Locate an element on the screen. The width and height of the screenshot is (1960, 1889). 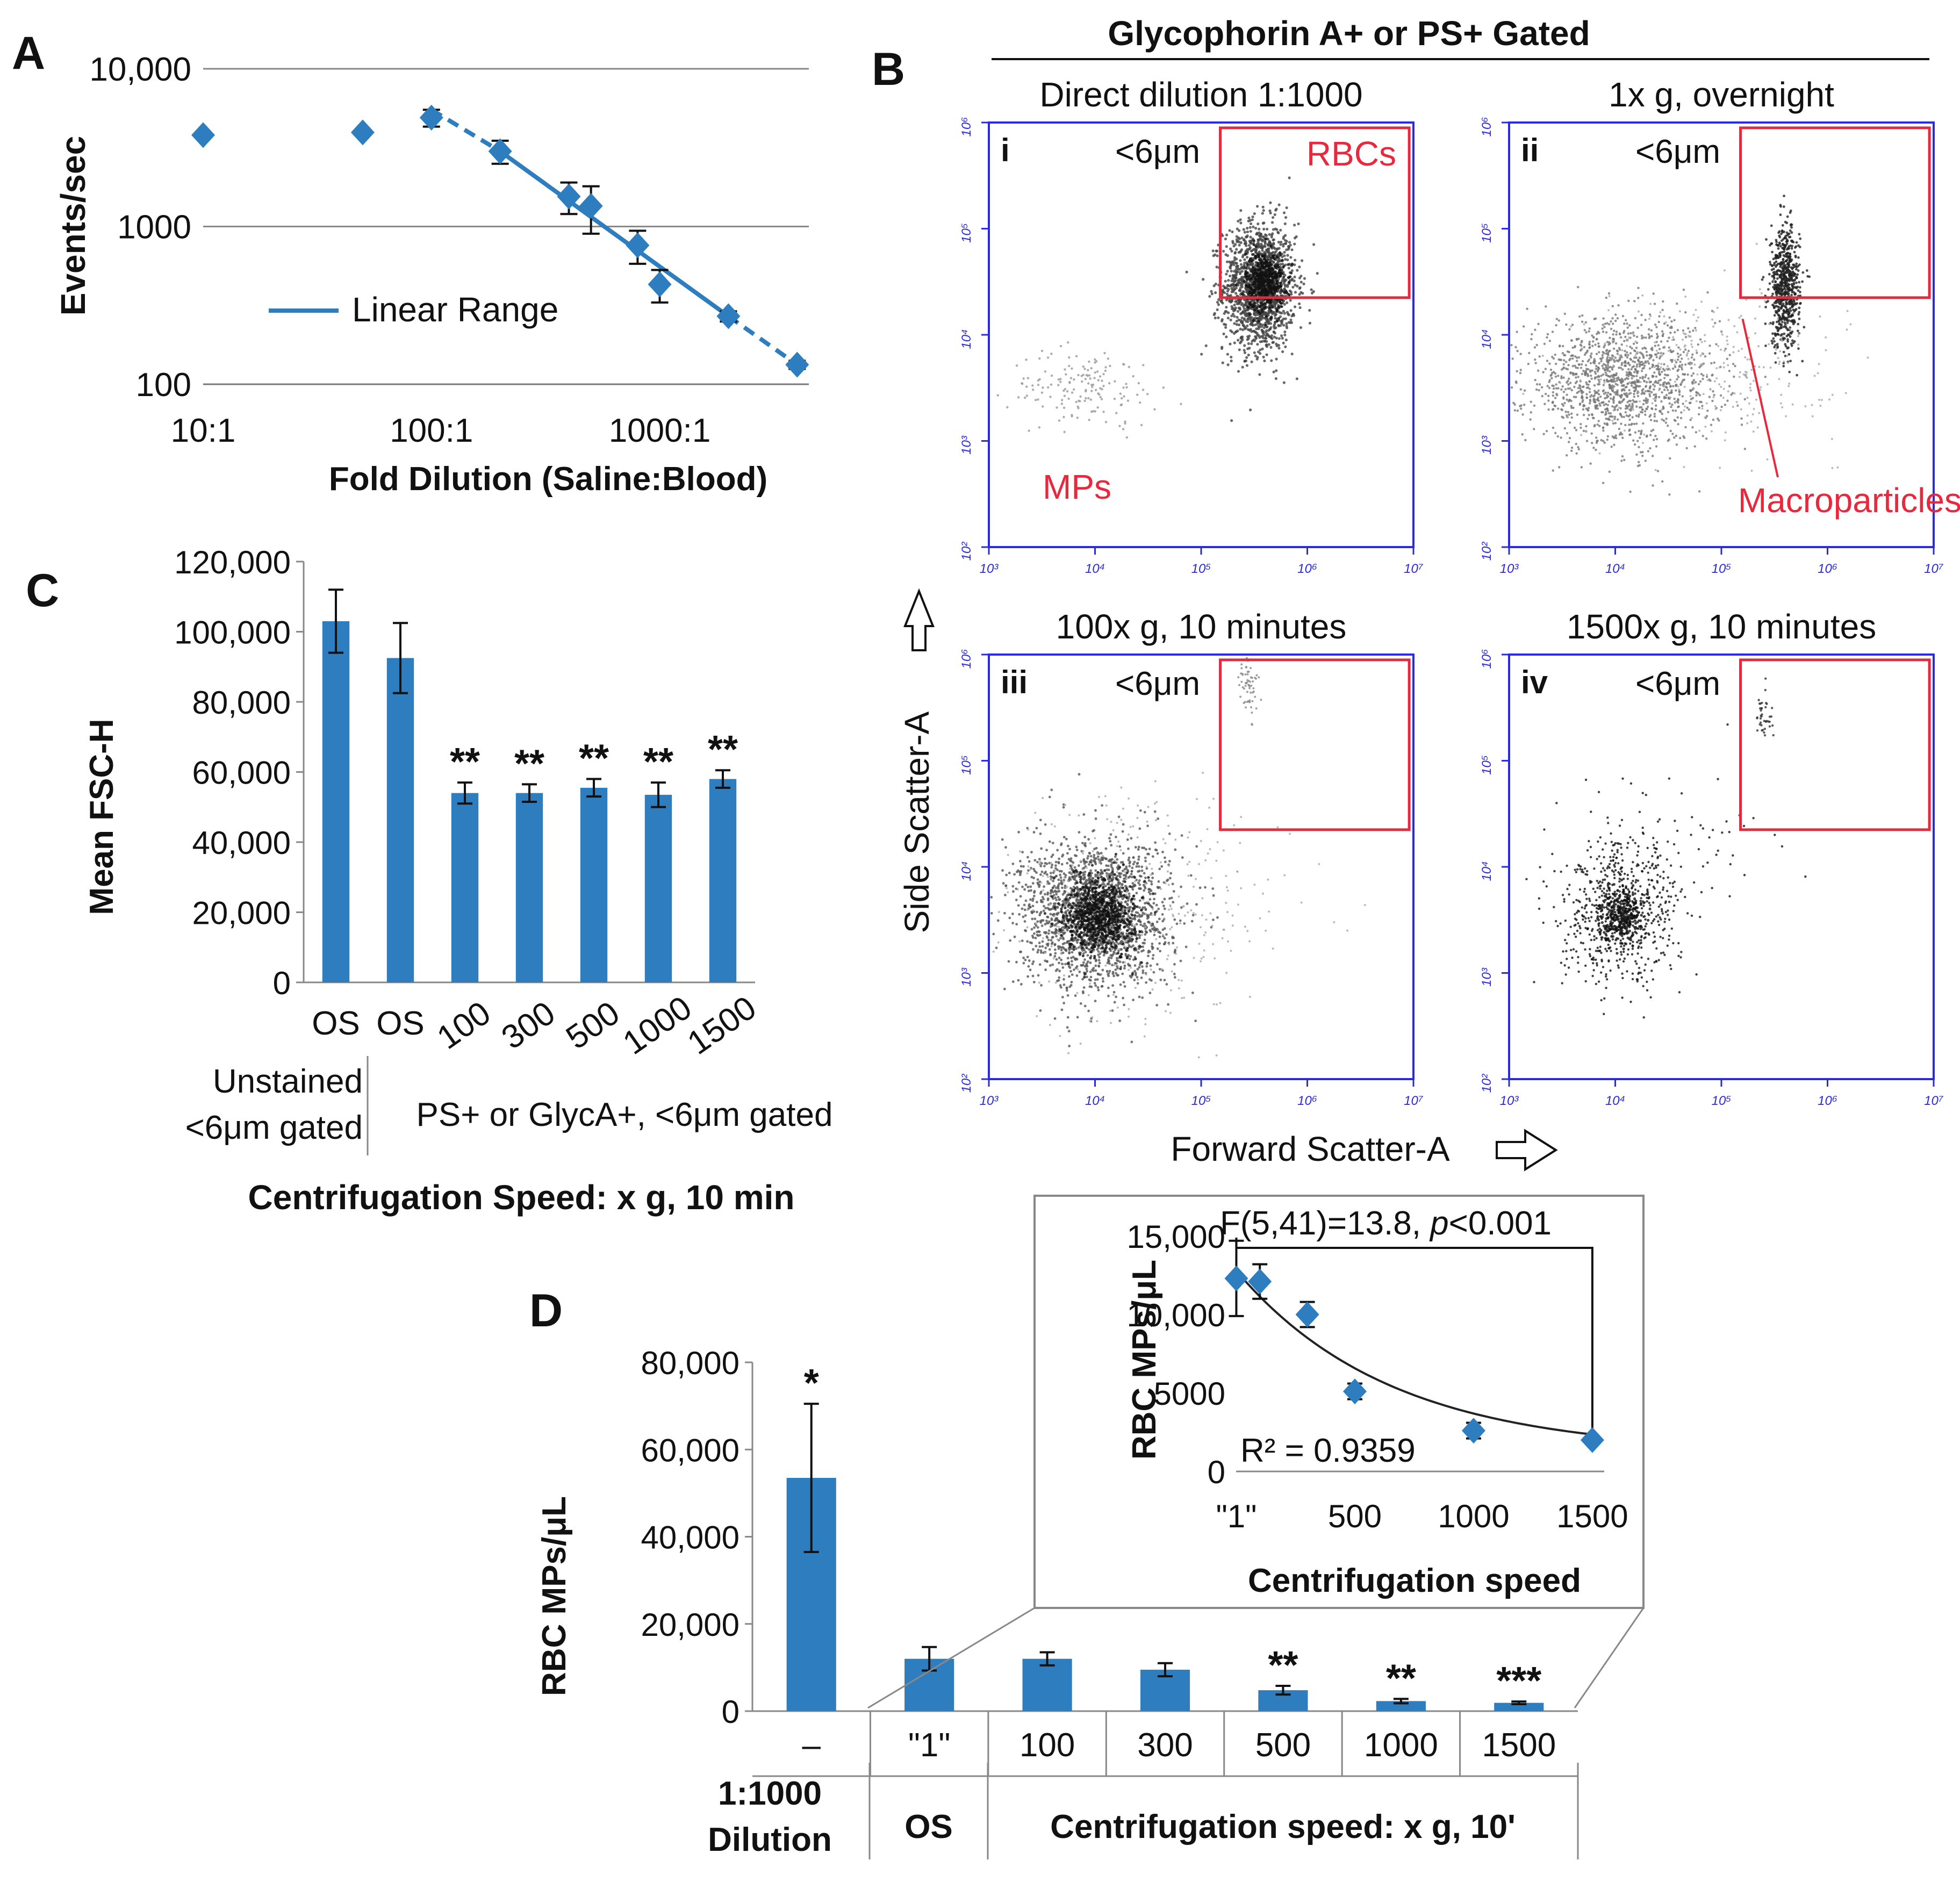
panel-a-data-point is located at coordinates (591, 206).